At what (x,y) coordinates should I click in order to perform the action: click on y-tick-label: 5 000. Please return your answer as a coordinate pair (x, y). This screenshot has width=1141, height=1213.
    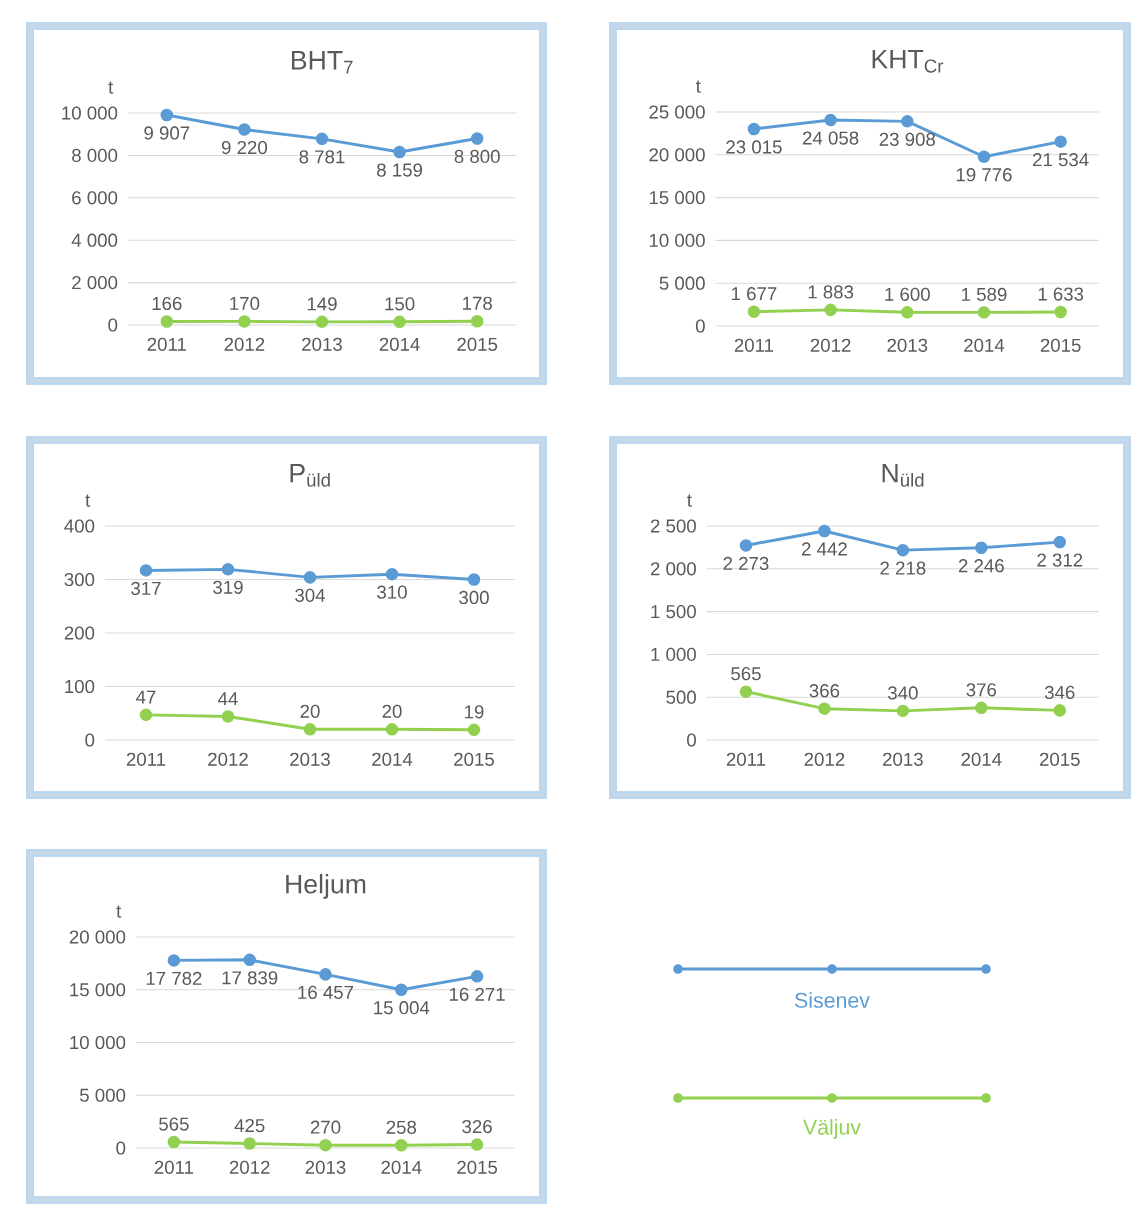
    Looking at the image, I should click on (103, 1095).